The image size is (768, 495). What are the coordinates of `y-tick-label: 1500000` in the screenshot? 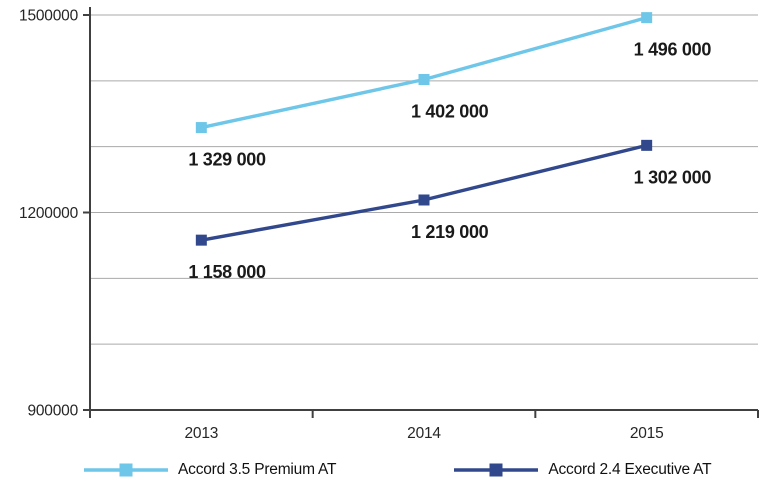 It's located at (49, 16).